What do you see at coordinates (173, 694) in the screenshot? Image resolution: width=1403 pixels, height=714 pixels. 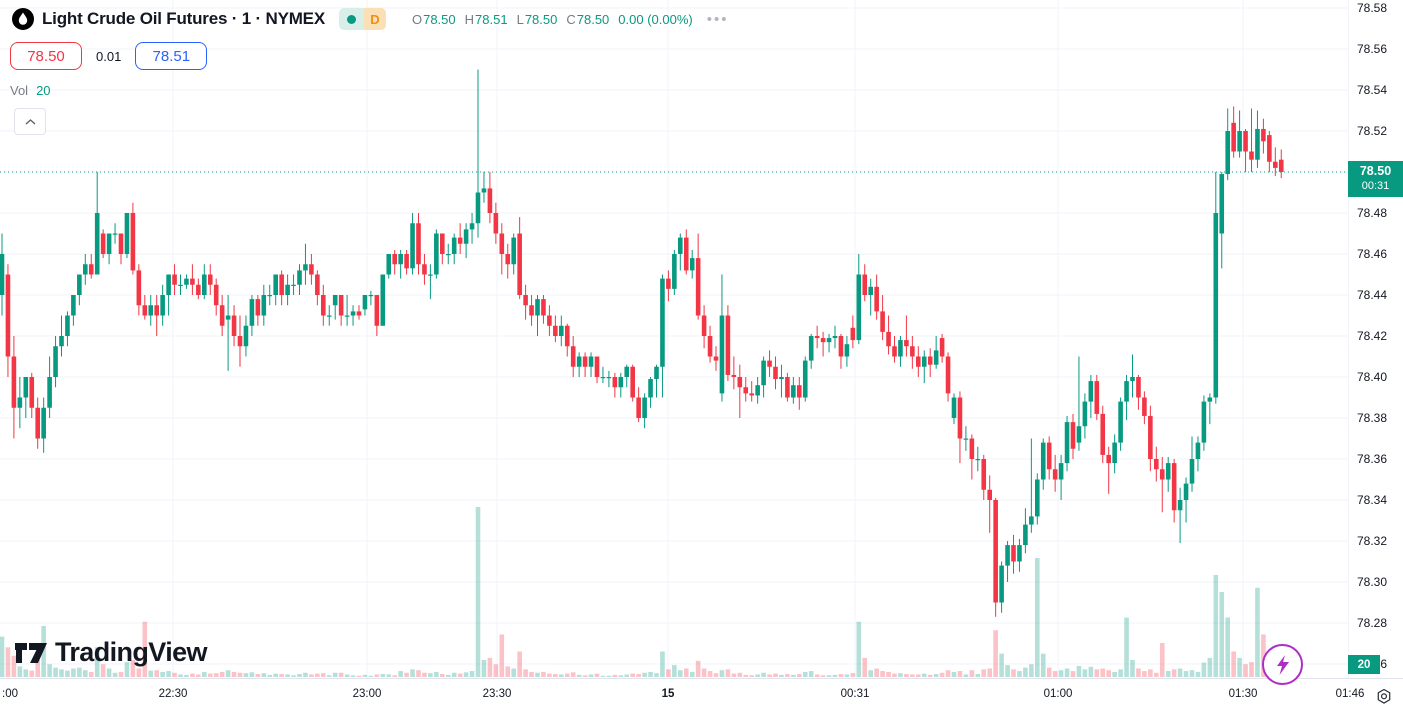 I see `time-axis-label: 22:30` at bounding box center [173, 694].